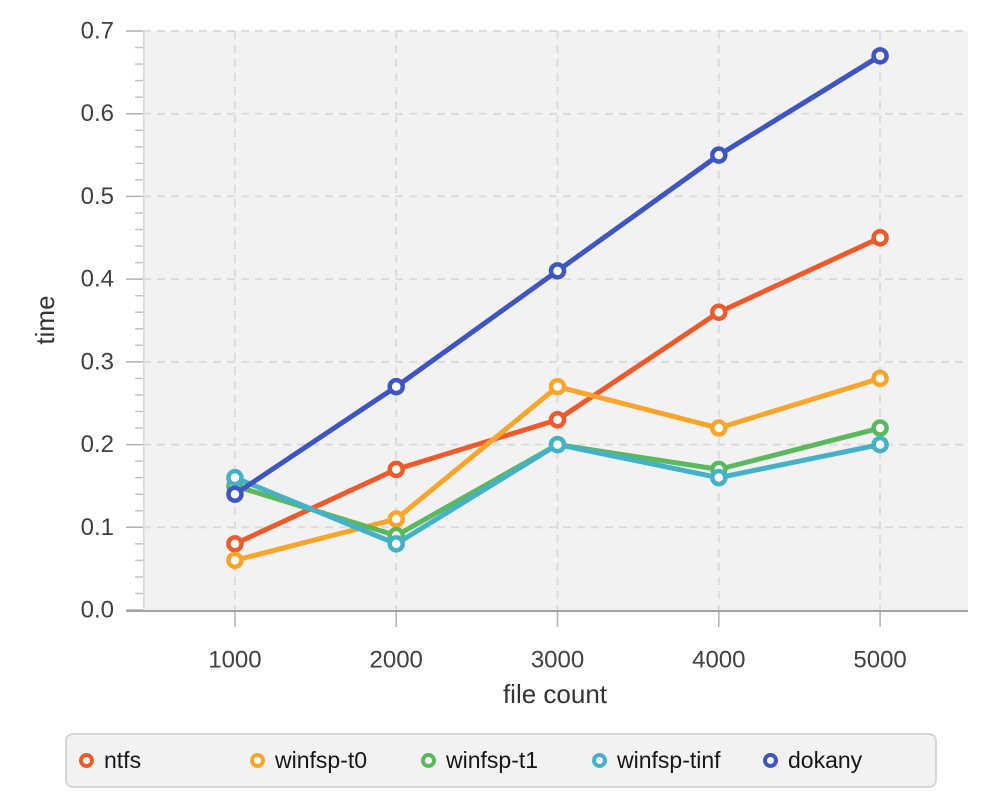 The height and width of the screenshot is (800, 1000). I want to click on legend-label: ntfs, so click(123, 760).